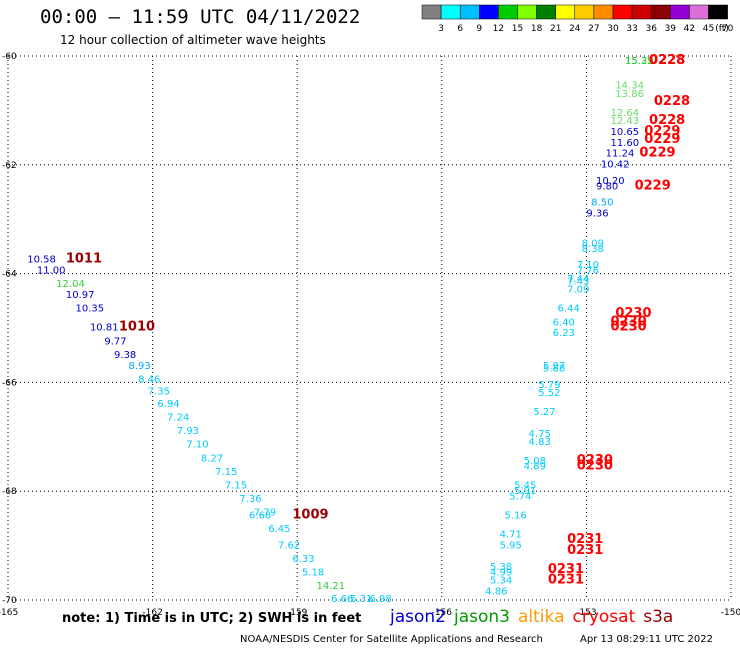 The height and width of the screenshot is (650, 740). Describe the element at coordinates (501, 581) in the screenshot. I see `wave-height-label: 5.34` at that location.